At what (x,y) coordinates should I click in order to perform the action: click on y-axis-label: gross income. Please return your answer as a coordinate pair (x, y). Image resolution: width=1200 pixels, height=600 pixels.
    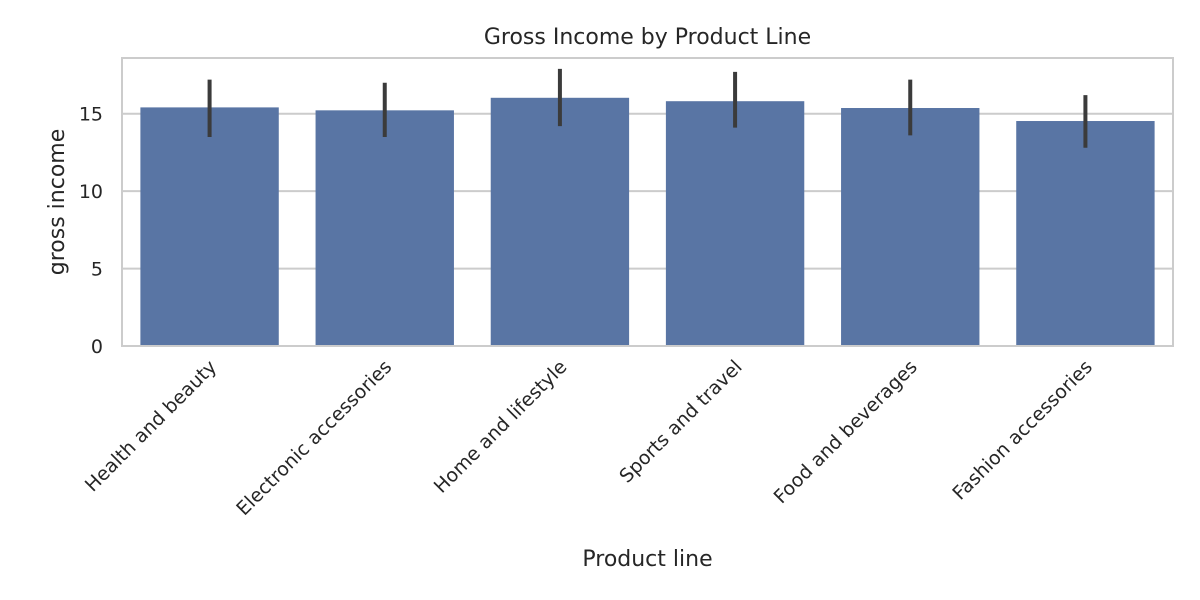
    Looking at the image, I should click on (57, 202).